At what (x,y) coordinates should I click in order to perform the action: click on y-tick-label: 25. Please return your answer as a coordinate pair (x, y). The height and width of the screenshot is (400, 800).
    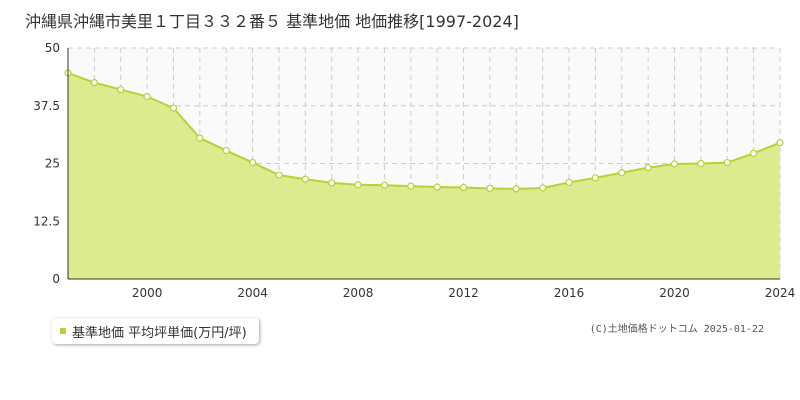
    Looking at the image, I should click on (52, 164).